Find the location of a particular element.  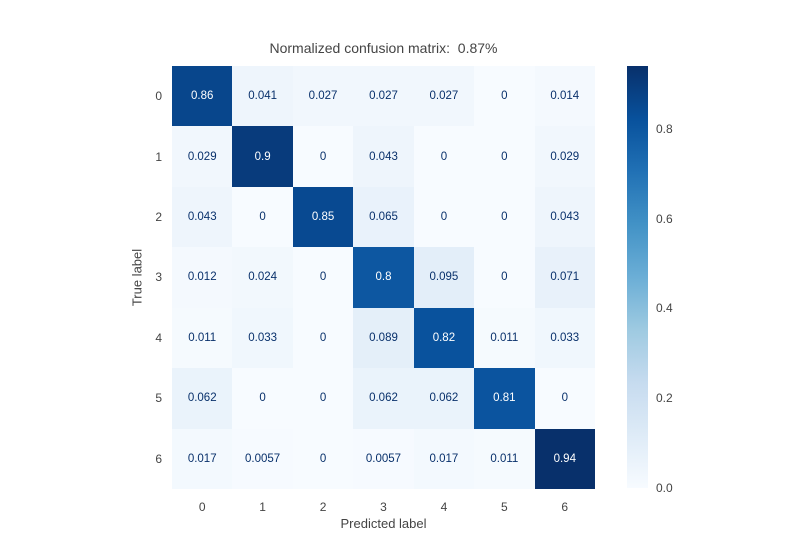

heatmap-cell-r0-c5: 0 is located at coordinates (504, 96).